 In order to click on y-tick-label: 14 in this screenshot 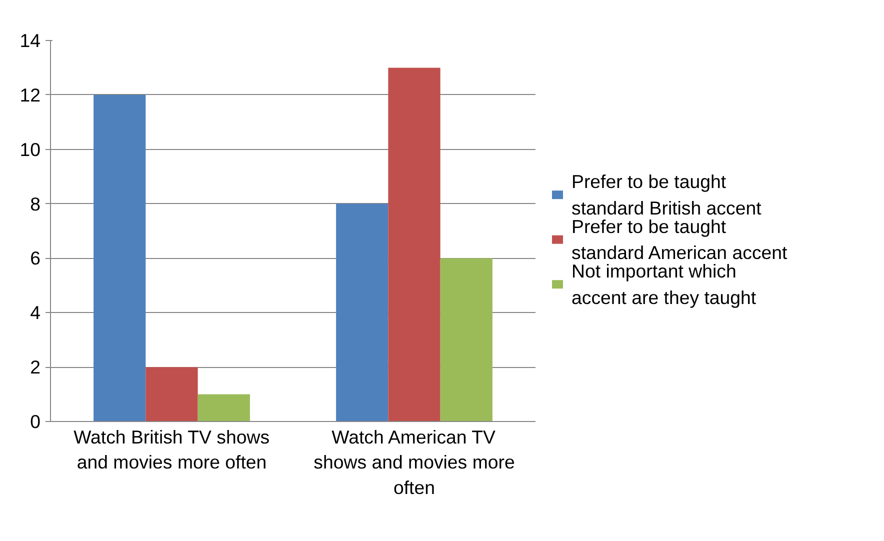, I will do `click(30, 40)`.